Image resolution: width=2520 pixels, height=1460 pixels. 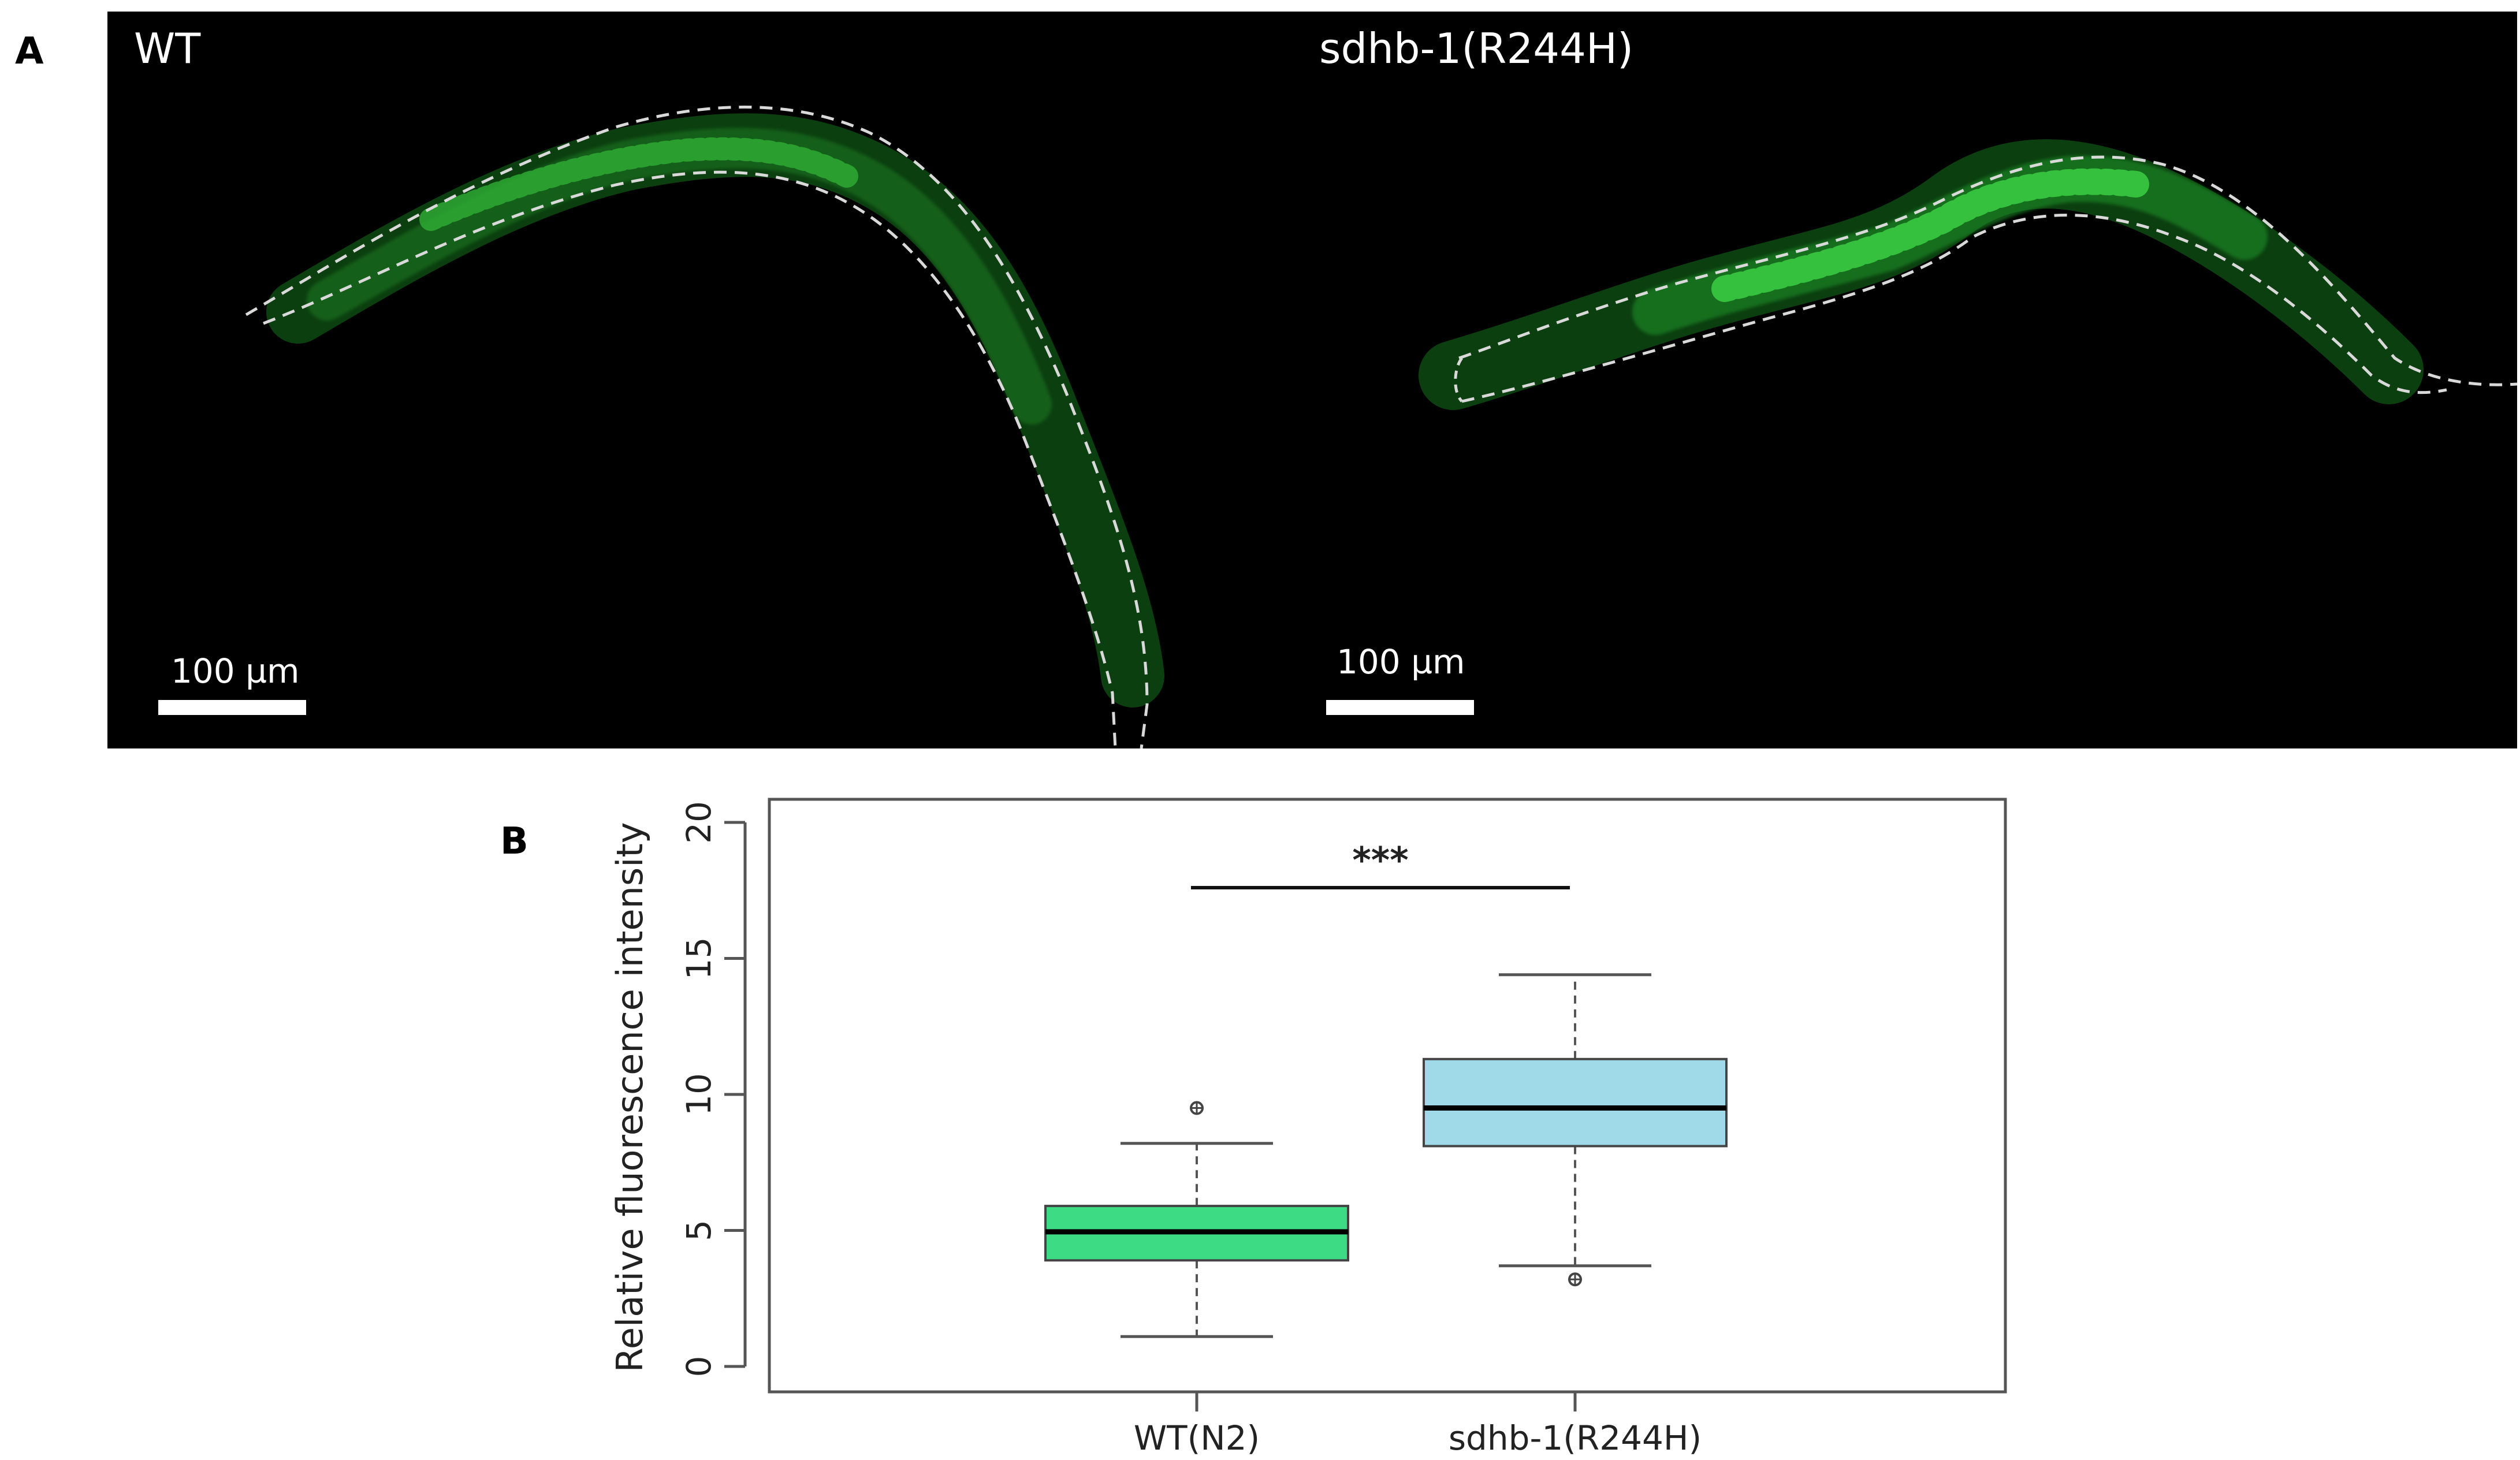 I want to click on x-axis: WT(N2) sdhb-1(R244H), so click(x=1418, y=1425).